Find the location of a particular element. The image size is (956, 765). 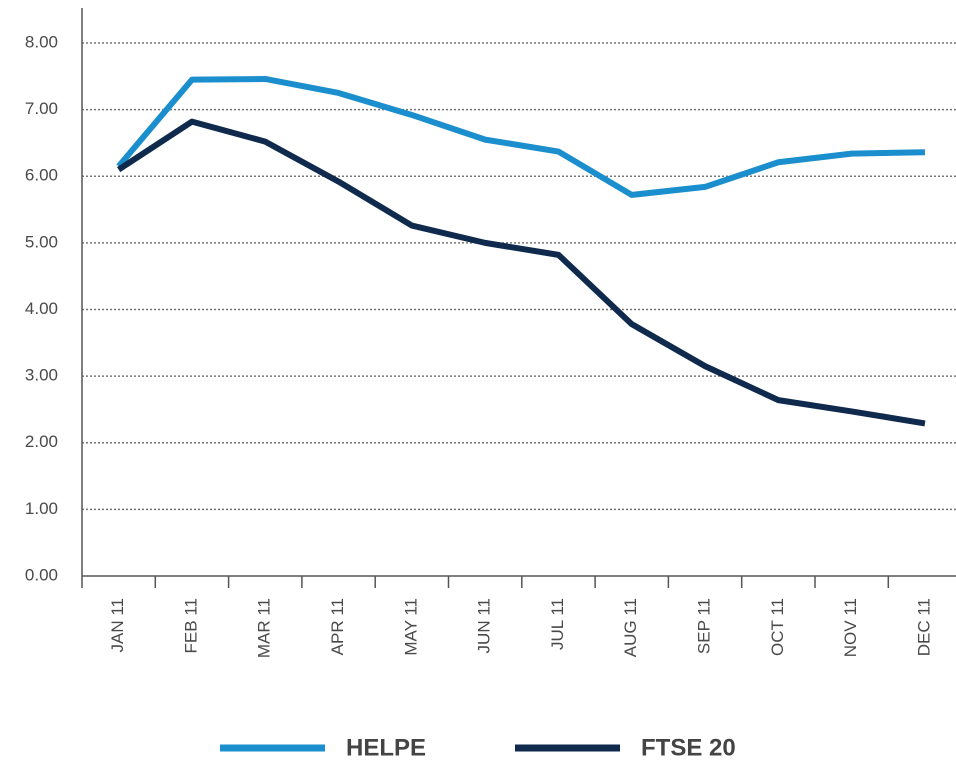

x-tick-label: JUN 11 is located at coordinates (484, 625).